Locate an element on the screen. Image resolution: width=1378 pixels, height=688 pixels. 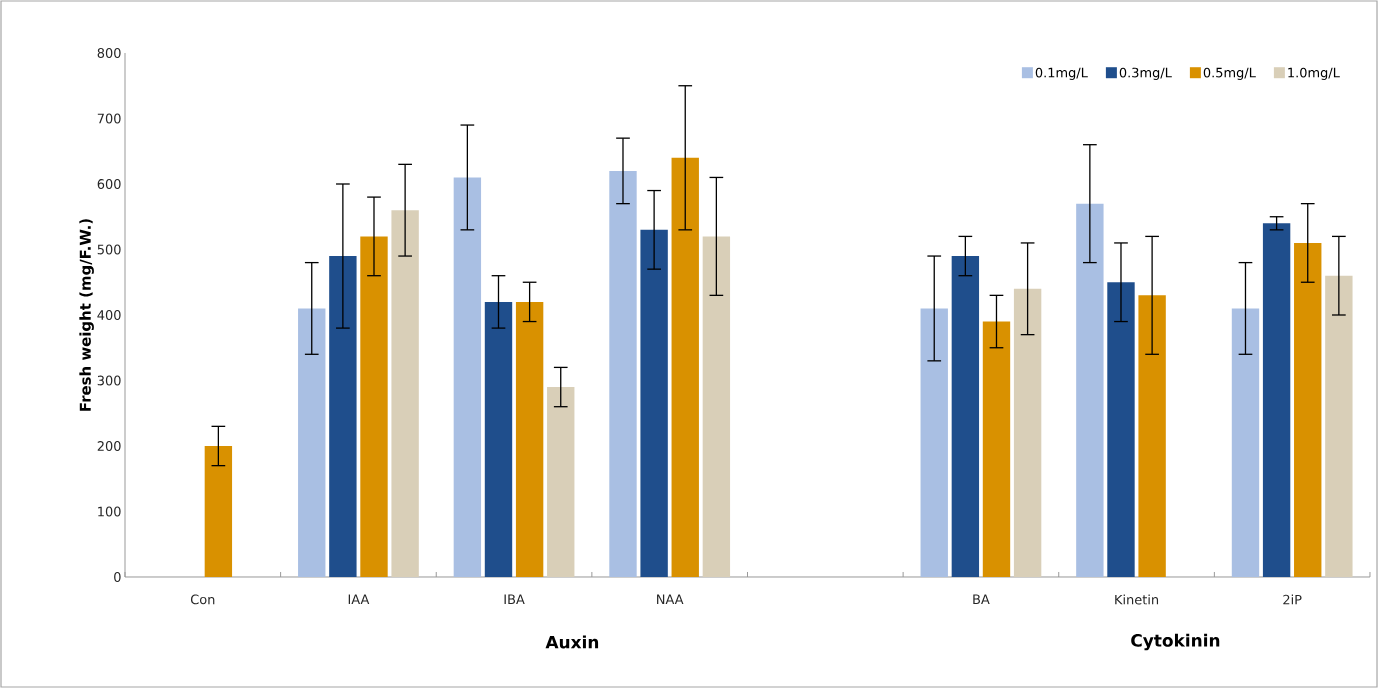
text: Cytokinin is located at coordinates (1175, 642).